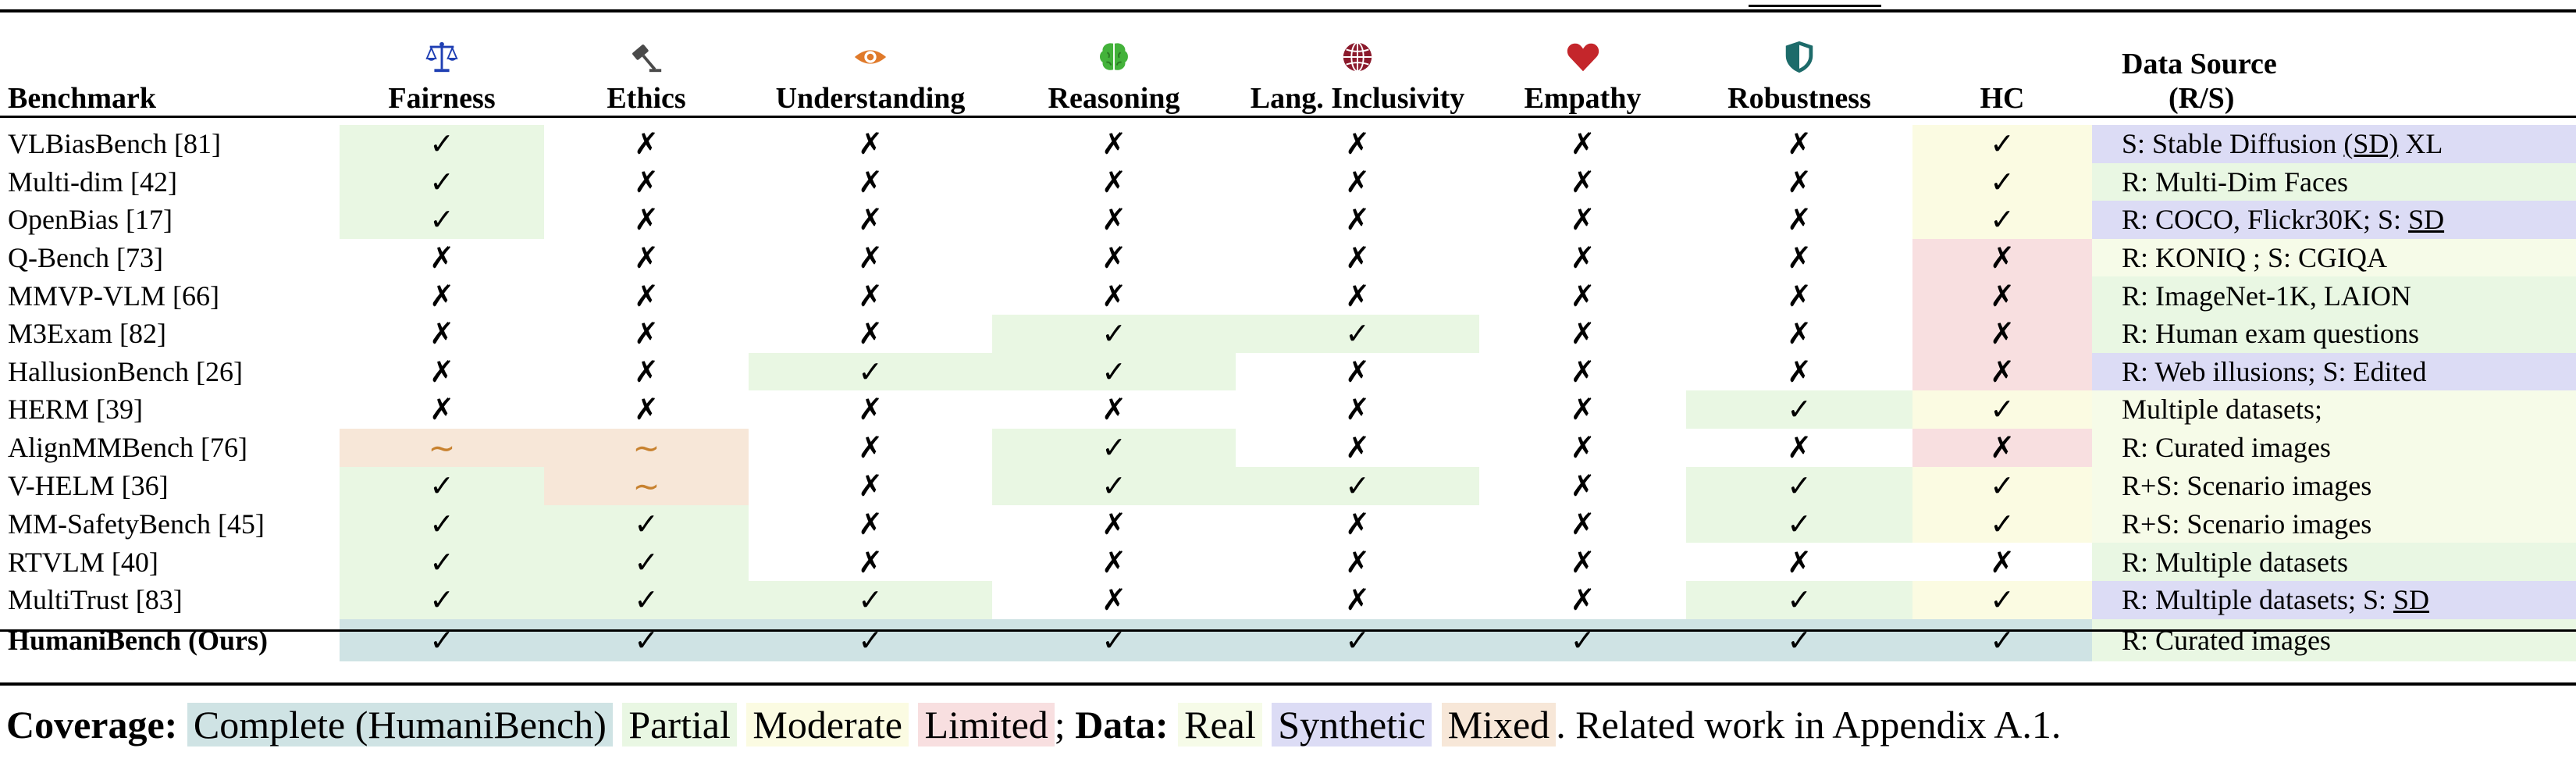 Image resolution: width=2576 pixels, height=759 pixels. I want to click on data-source-text: R: Human exam questions, so click(2270, 334).